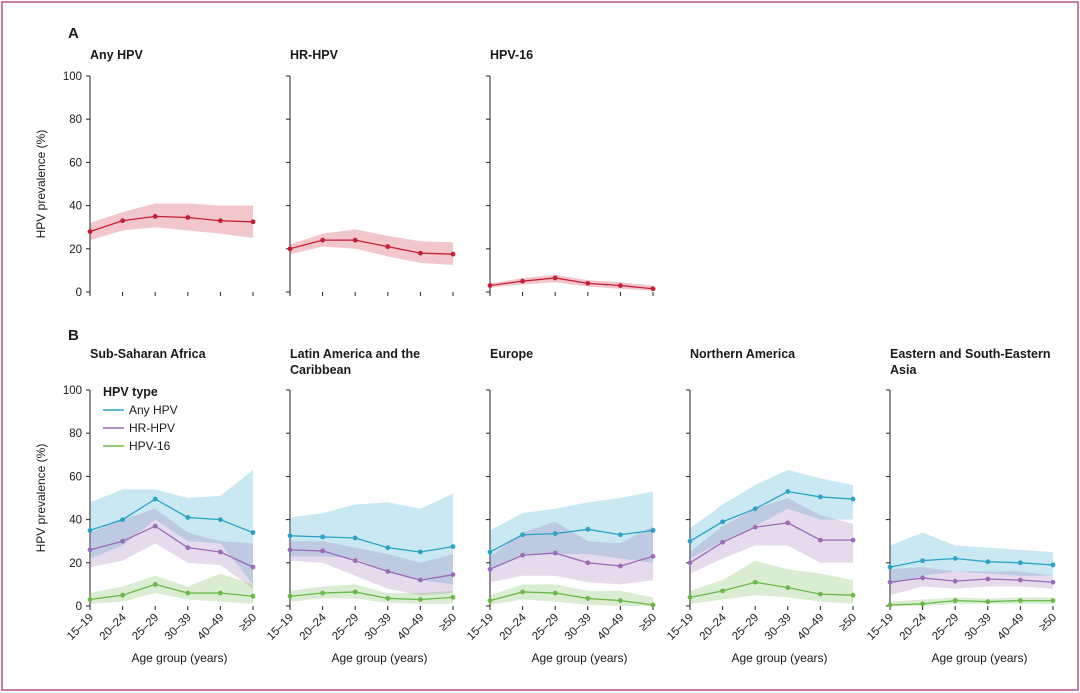 The height and width of the screenshot is (693, 1080). What do you see at coordinates (75, 564) in the screenshot?
I see `y-tick-label: 20` at bounding box center [75, 564].